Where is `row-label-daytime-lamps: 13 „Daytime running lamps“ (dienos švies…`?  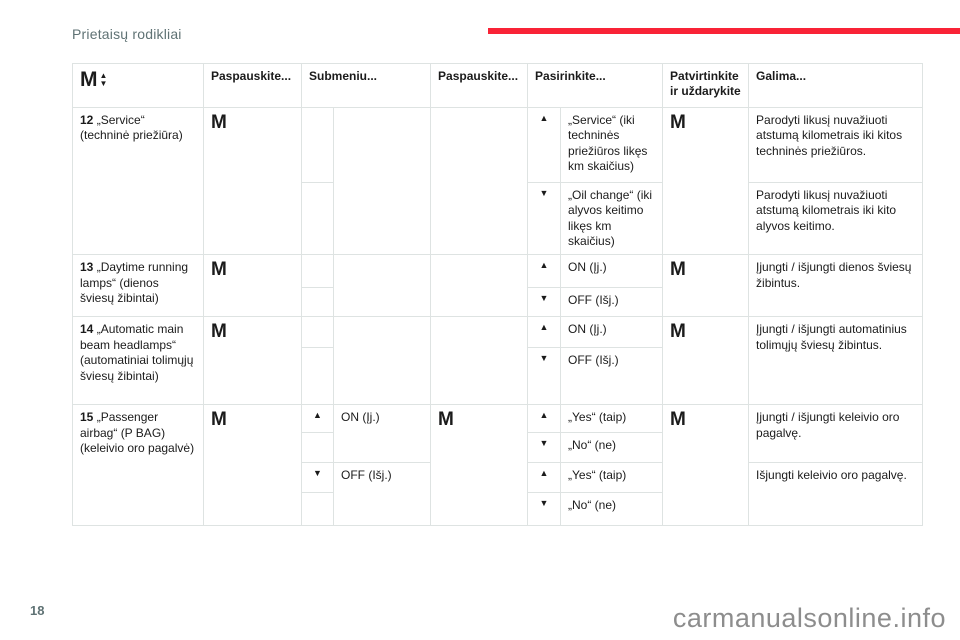
row-label-daytime-lamps: 13 „Daytime running lamps“ (dienos švies… is located at coordinates (138, 286).